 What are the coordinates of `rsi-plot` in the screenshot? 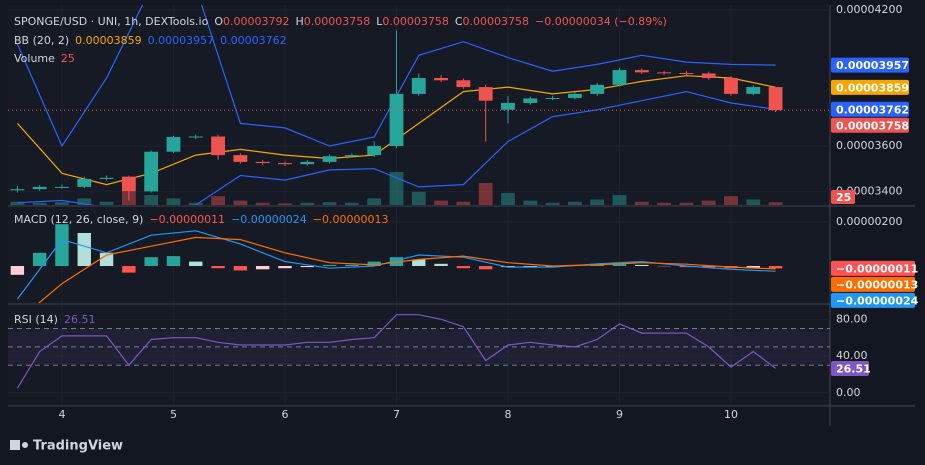 It's located at (419, 351).